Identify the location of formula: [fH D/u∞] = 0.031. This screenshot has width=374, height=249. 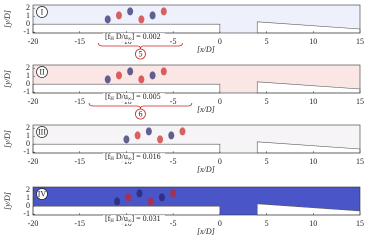
(133, 219).